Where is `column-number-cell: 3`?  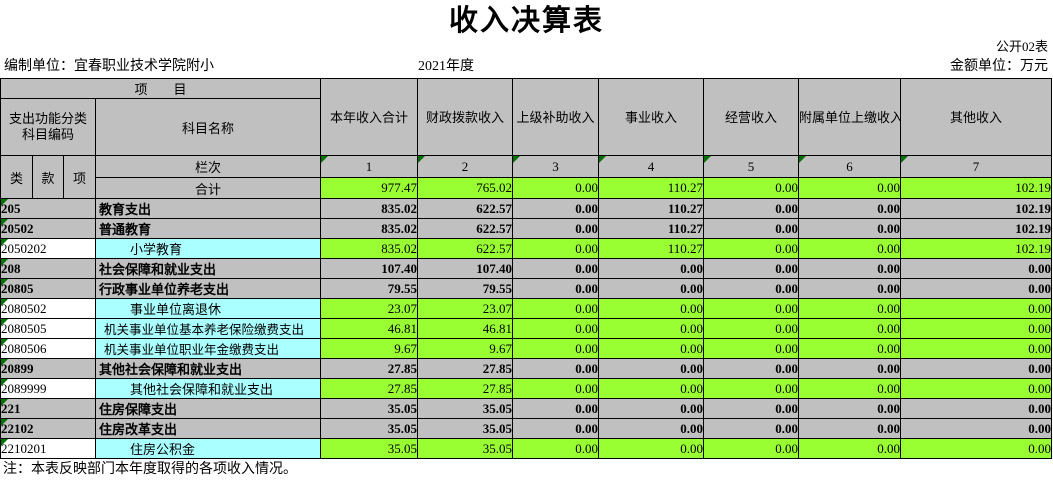
column-number-cell: 3 is located at coordinates (556, 166).